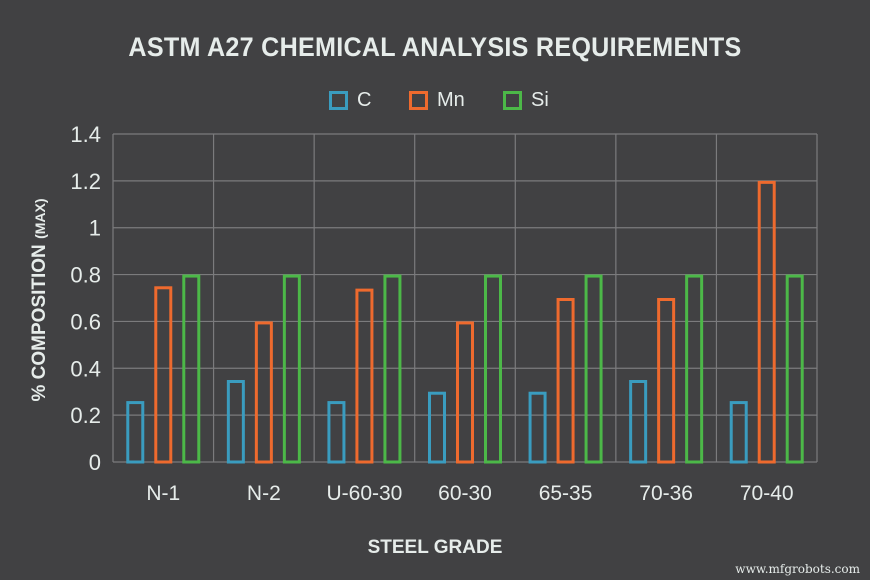  I want to click on chart-title: ASTM A27 CHEMICAL ANALYSIS REQUIREMENTS, so click(435, 47).